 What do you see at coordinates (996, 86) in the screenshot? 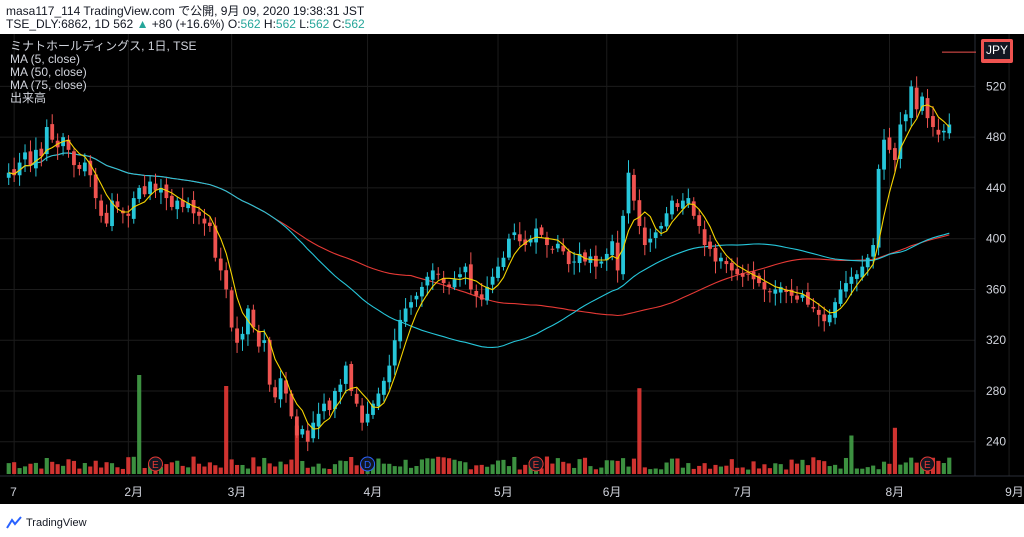
I see `price-tick-label: 520` at bounding box center [996, 86].